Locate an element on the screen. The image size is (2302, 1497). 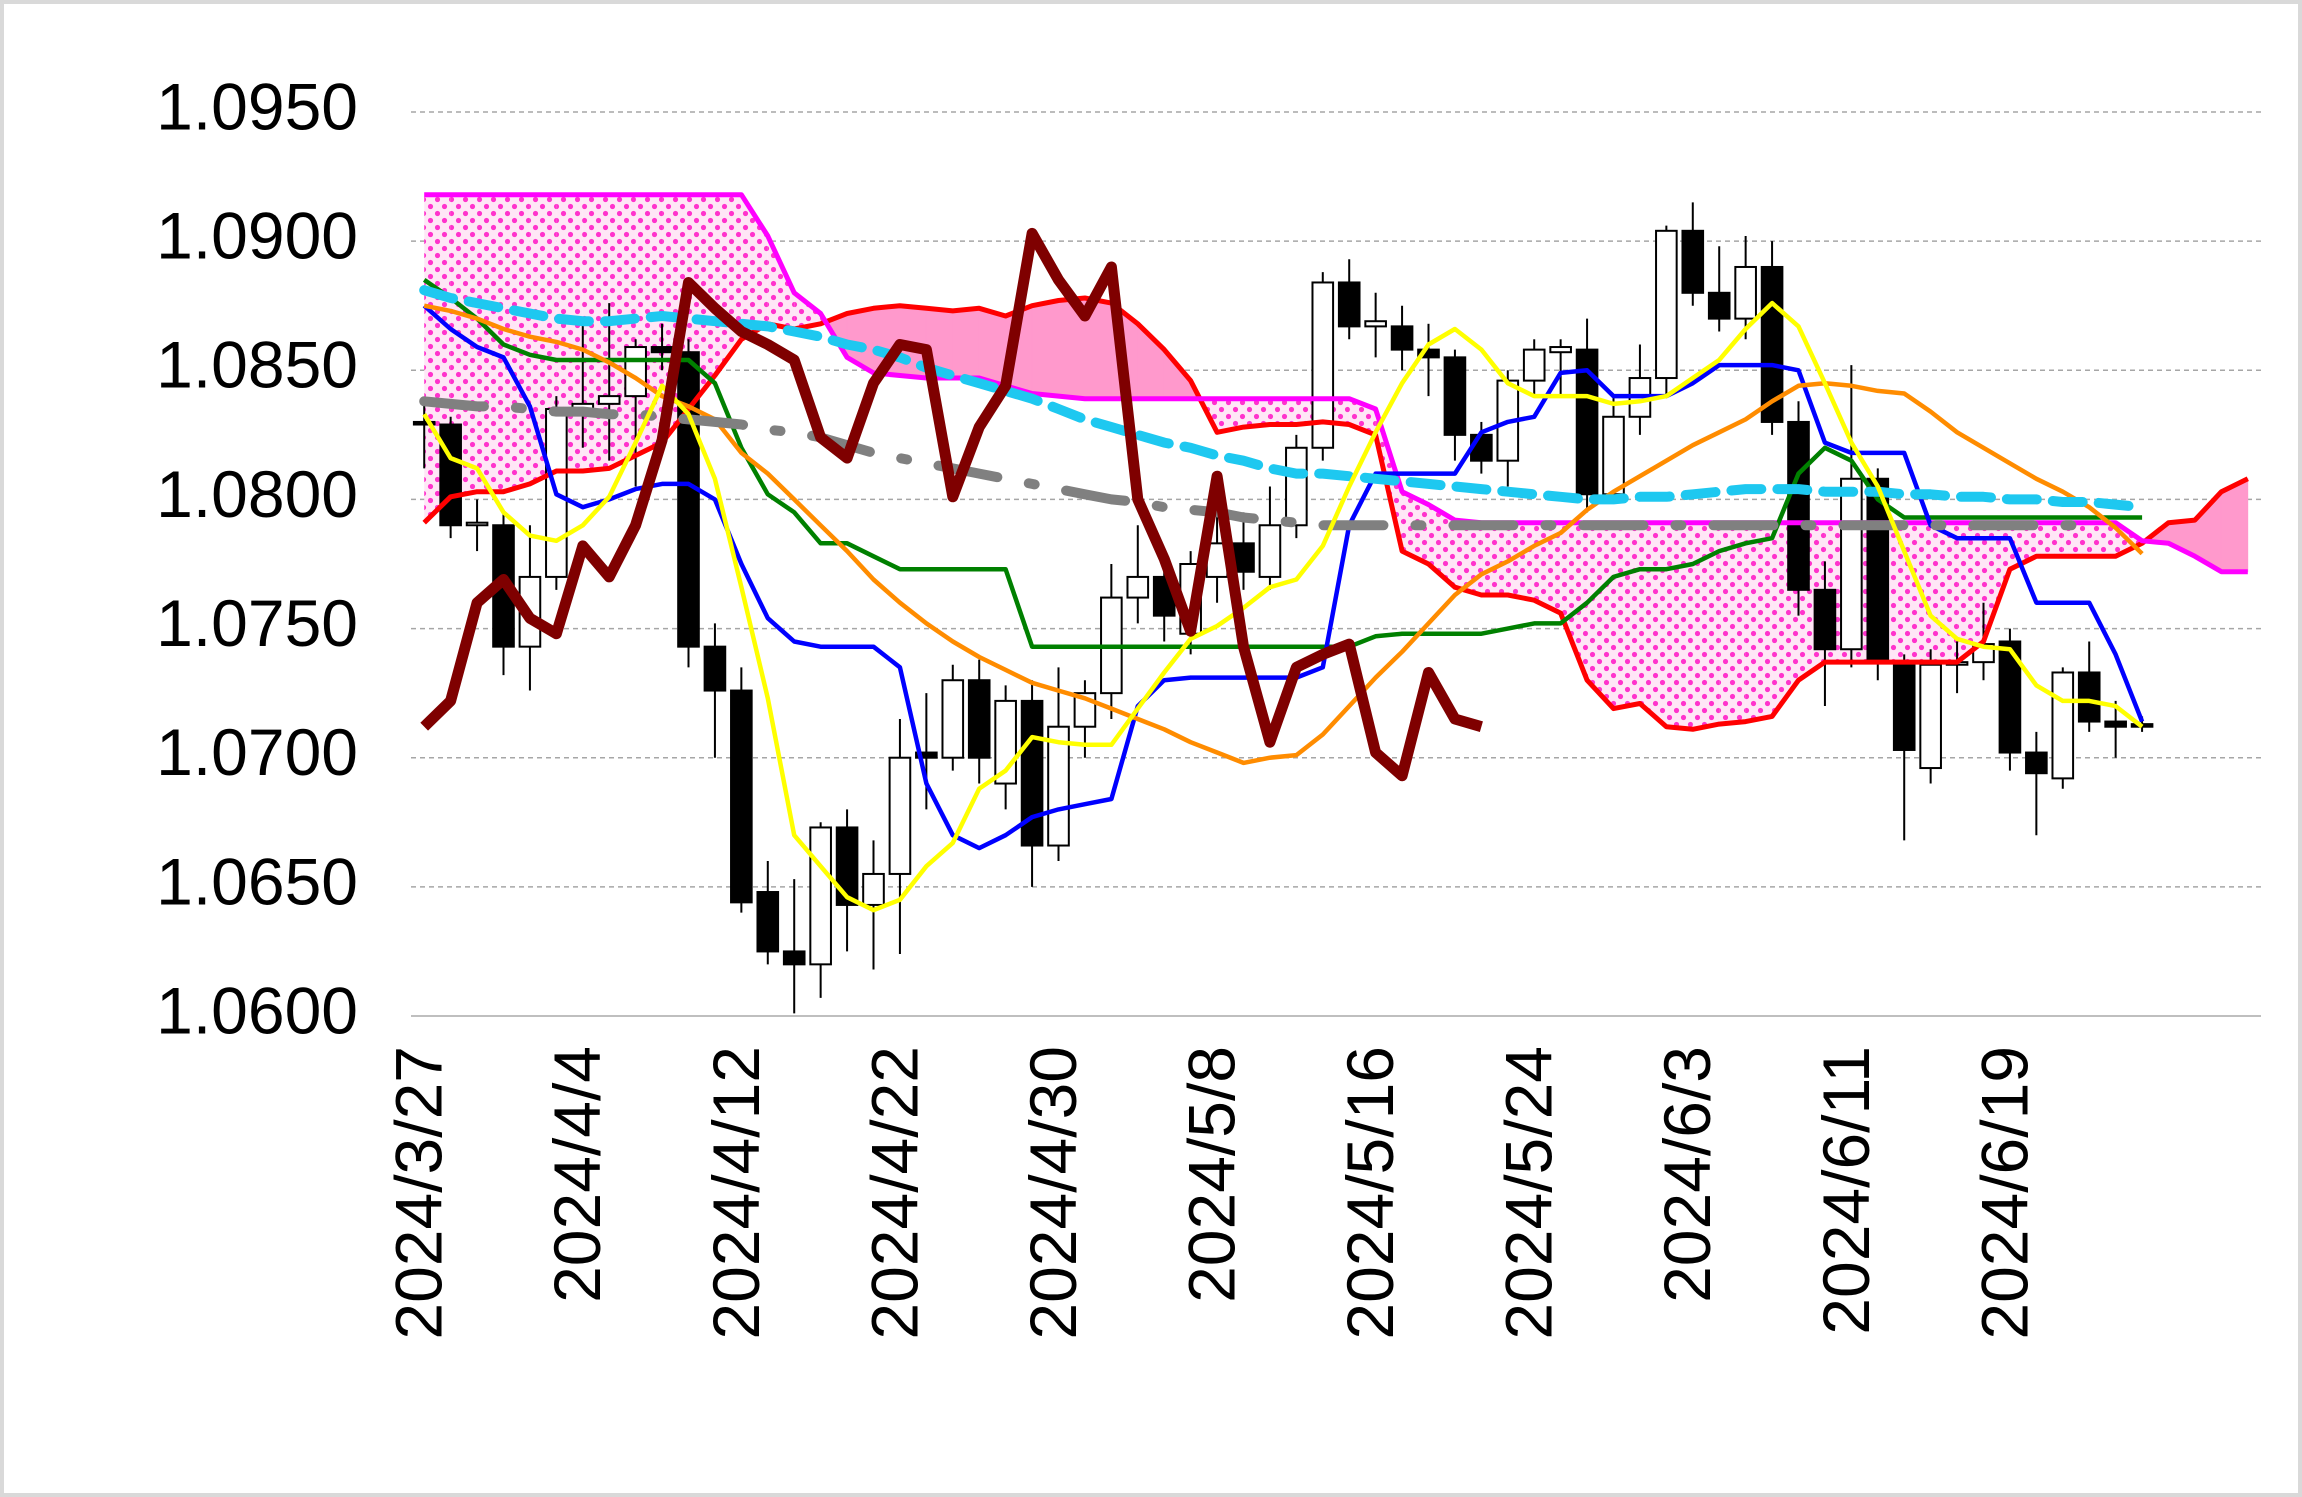
y-tick-label: 1.0700 is located at coordinates (257, 752).